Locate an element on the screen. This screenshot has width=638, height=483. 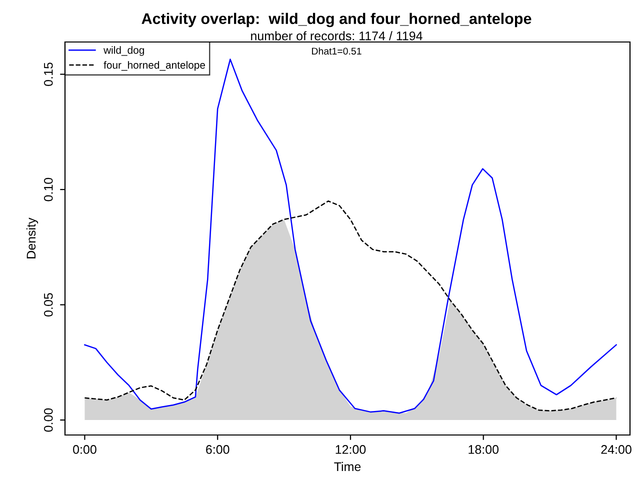
x-tick-label: 6:00 is located at coordinates (218, 449).